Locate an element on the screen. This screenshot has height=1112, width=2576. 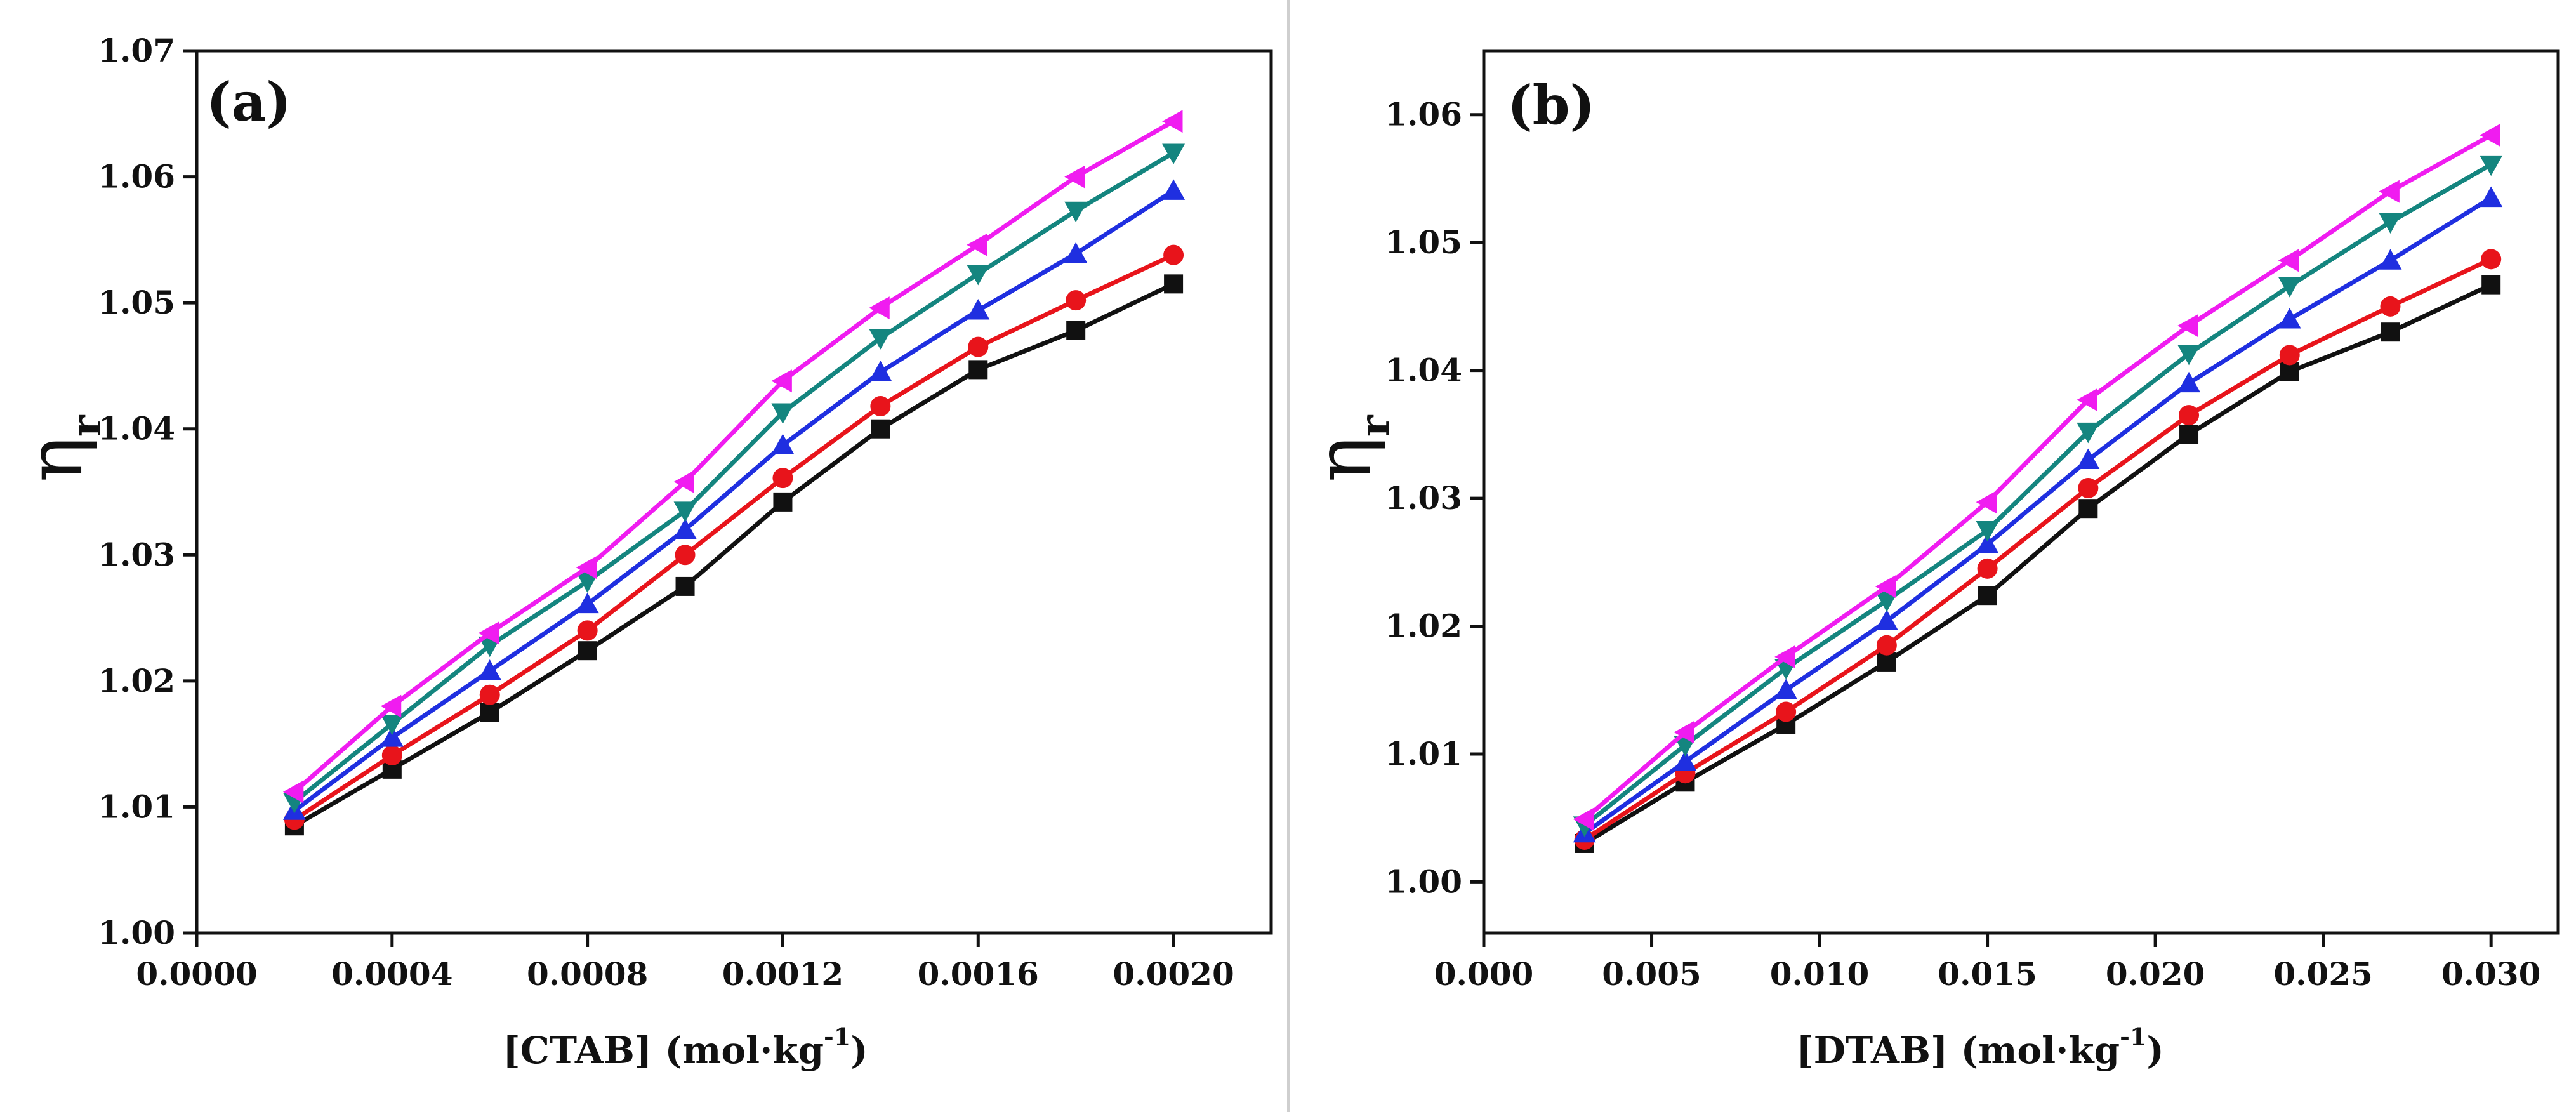
y-tick-label-a: 1.03 is located at coordinates (137, 554).